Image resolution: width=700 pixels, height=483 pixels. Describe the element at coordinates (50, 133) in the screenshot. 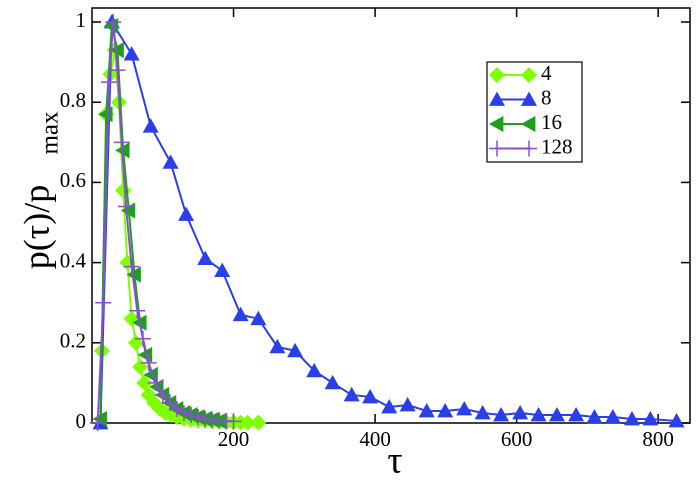

I see `y-axis-label-sub: max` at that location.